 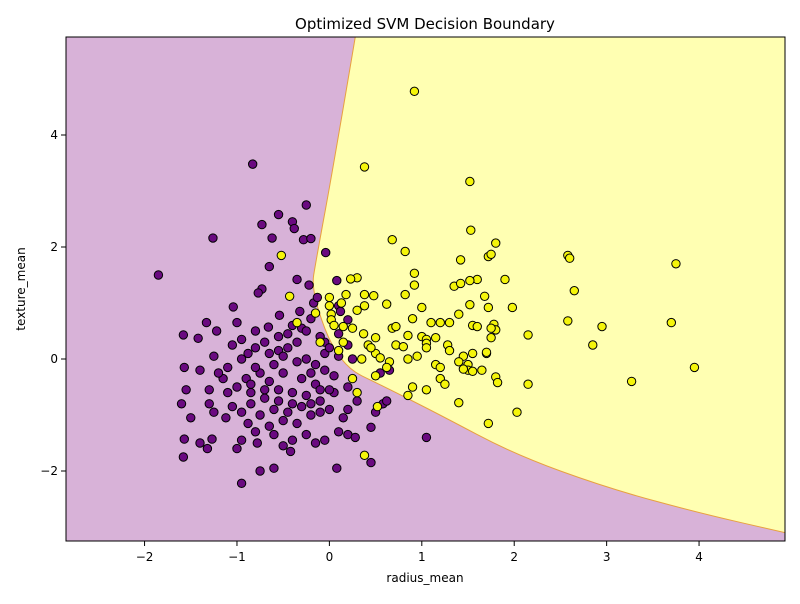 What do you see at coordinates (424, 578) in the screenshot?
I see `x-axis-label: radius_mean` at bounding box center [424, 578].